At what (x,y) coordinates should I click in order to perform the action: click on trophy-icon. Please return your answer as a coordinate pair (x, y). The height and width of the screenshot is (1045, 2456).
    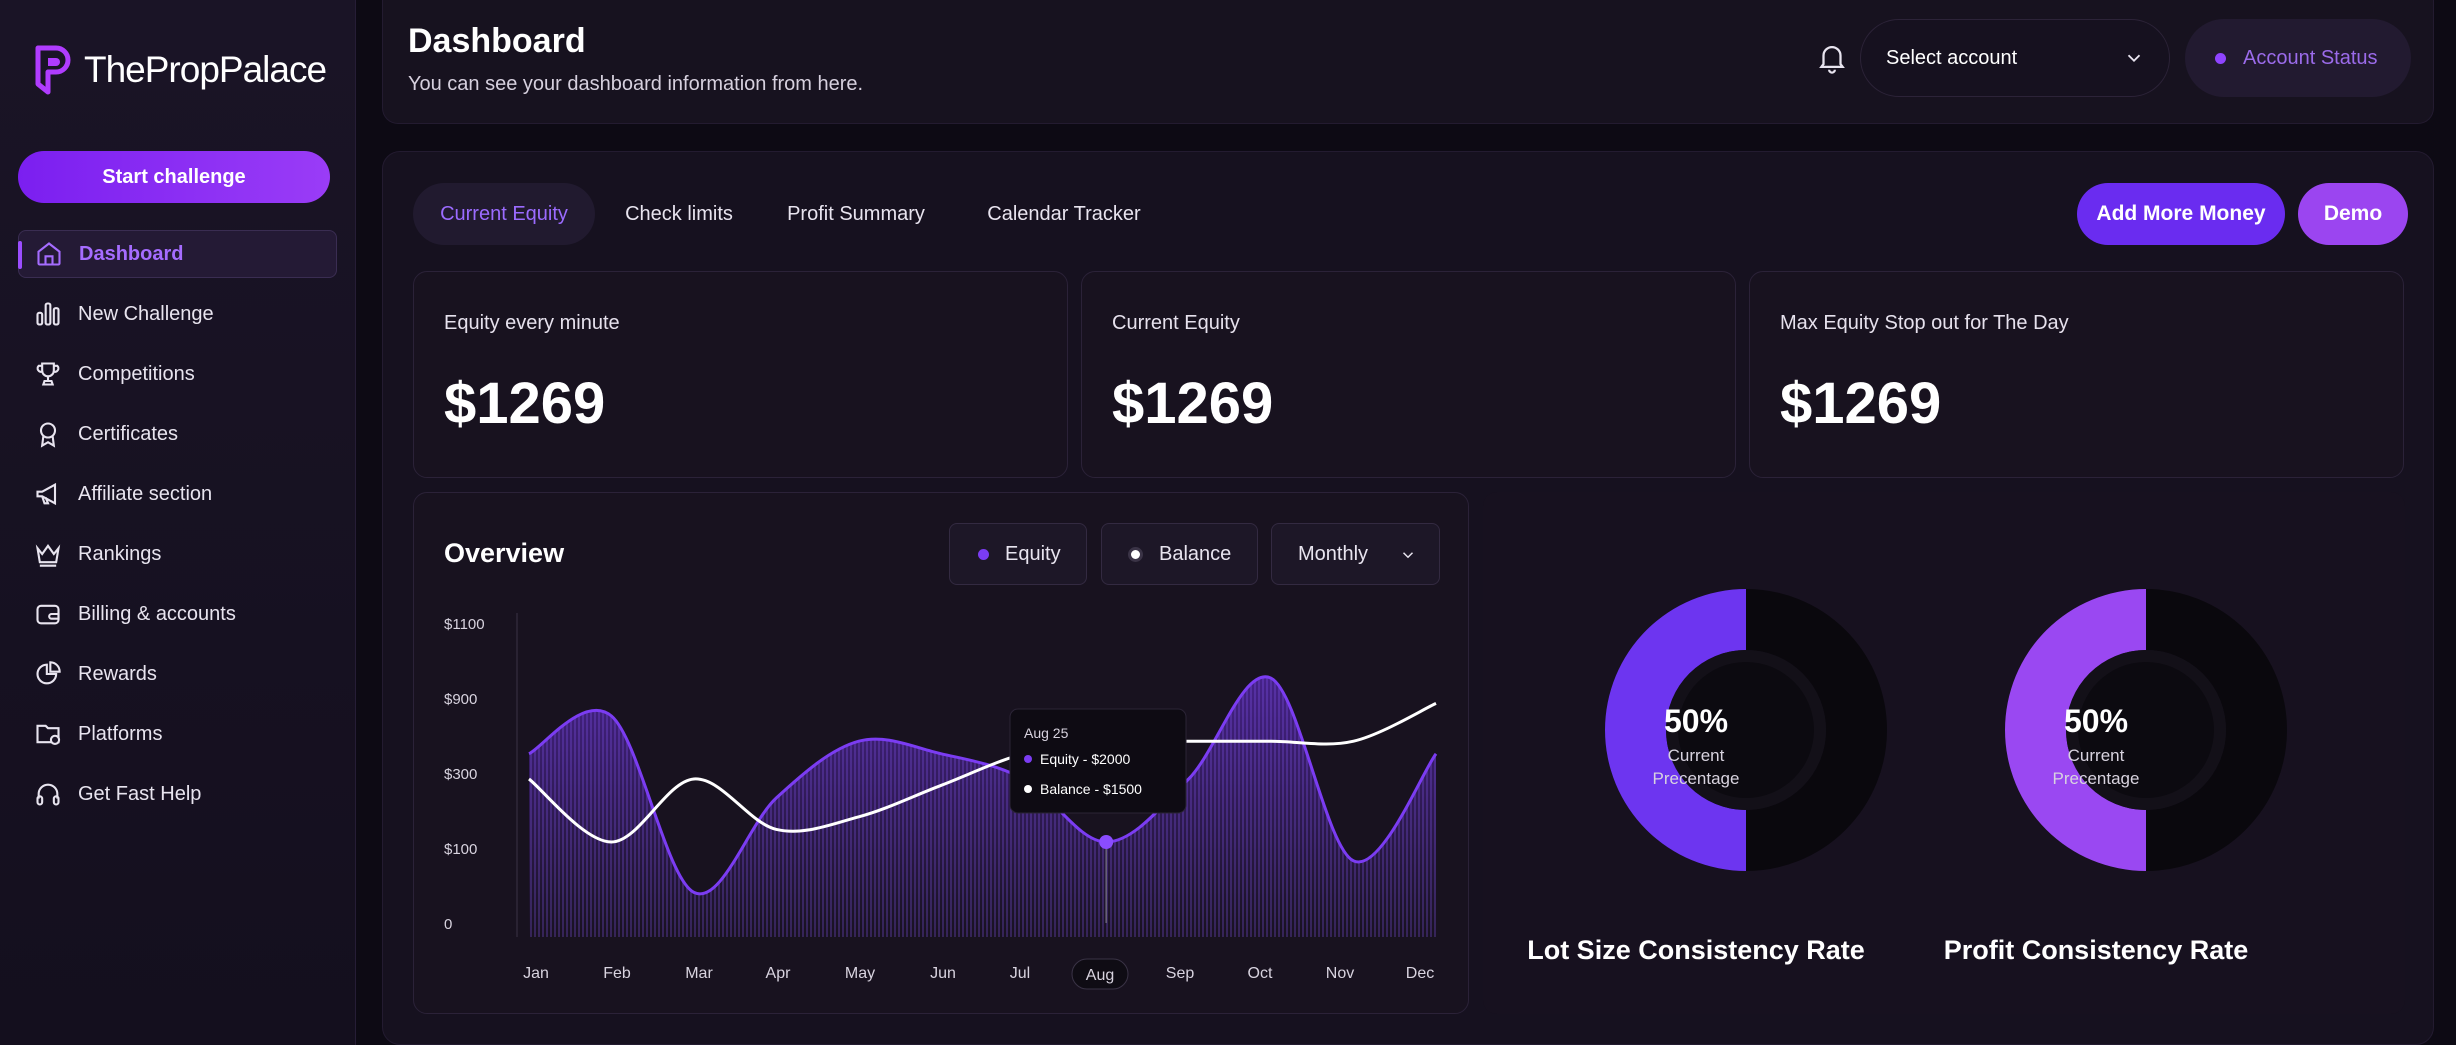
    Looking at the image, I should click on (48, 374).